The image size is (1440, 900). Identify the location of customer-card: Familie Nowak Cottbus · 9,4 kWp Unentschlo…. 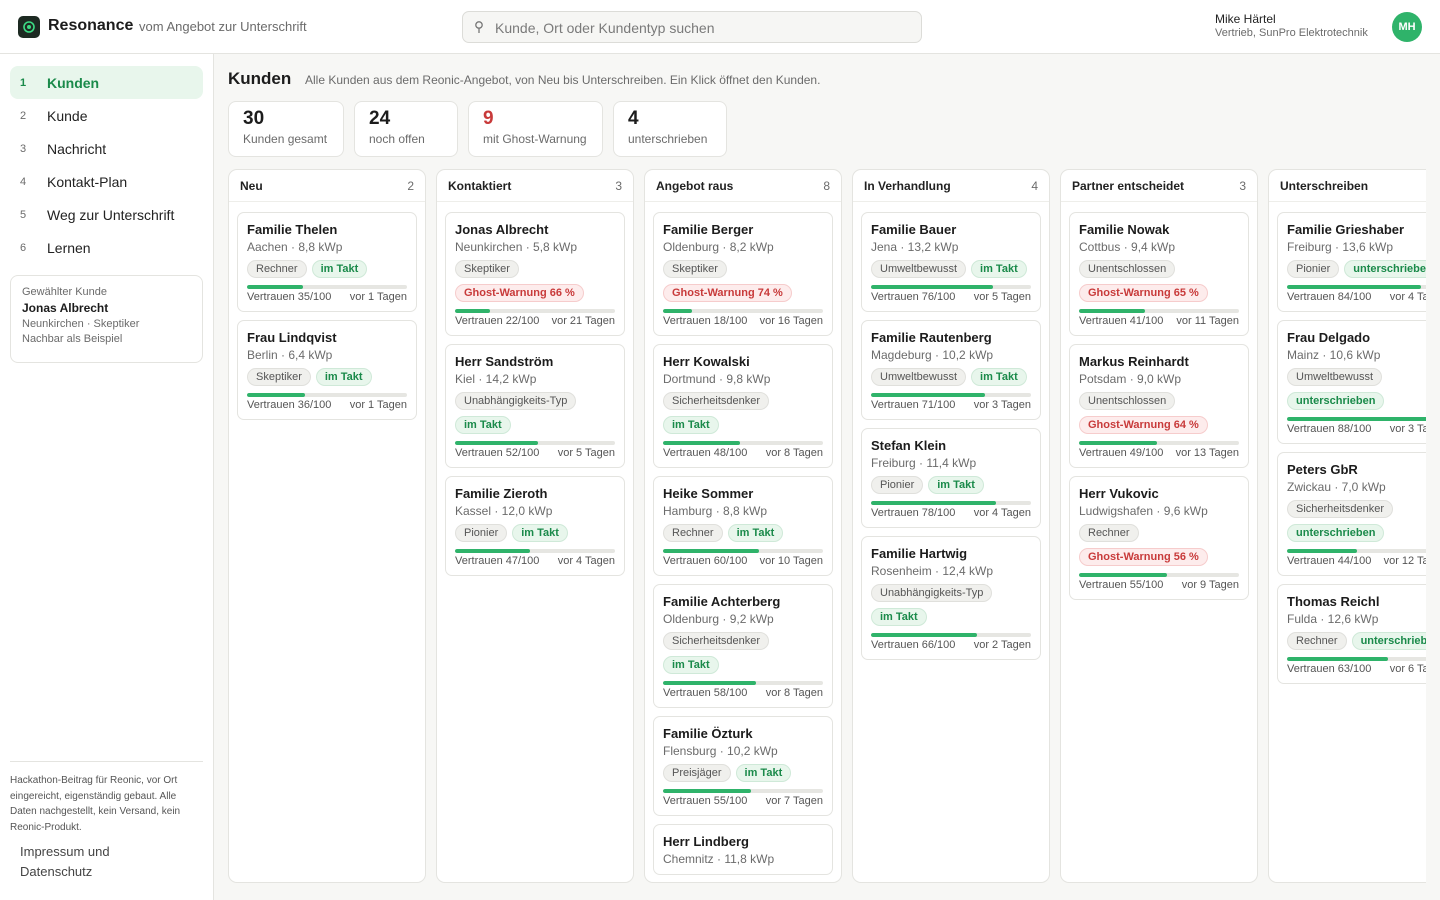
(1159, 274).